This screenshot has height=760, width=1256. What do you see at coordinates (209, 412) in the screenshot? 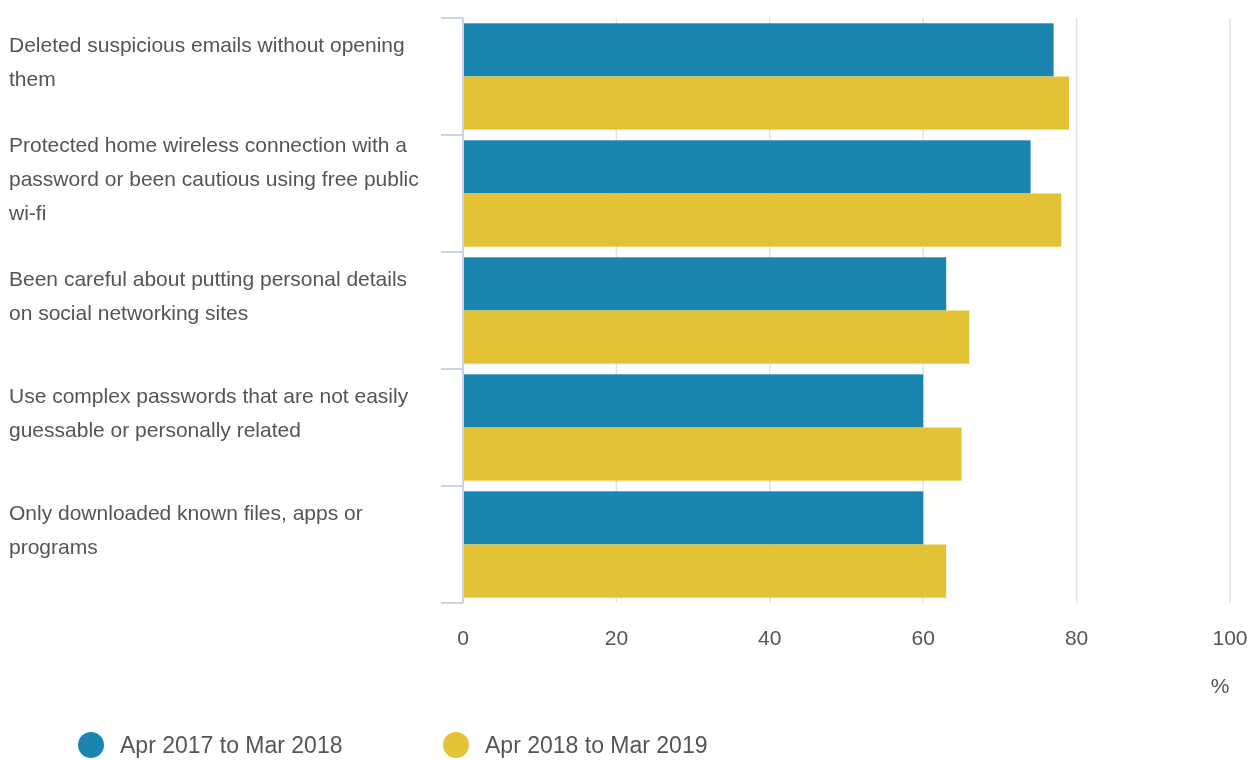
I see `y-tick-label: Use complex passwords that are not easily guessable or personally related` at bounding box center [209, 412].